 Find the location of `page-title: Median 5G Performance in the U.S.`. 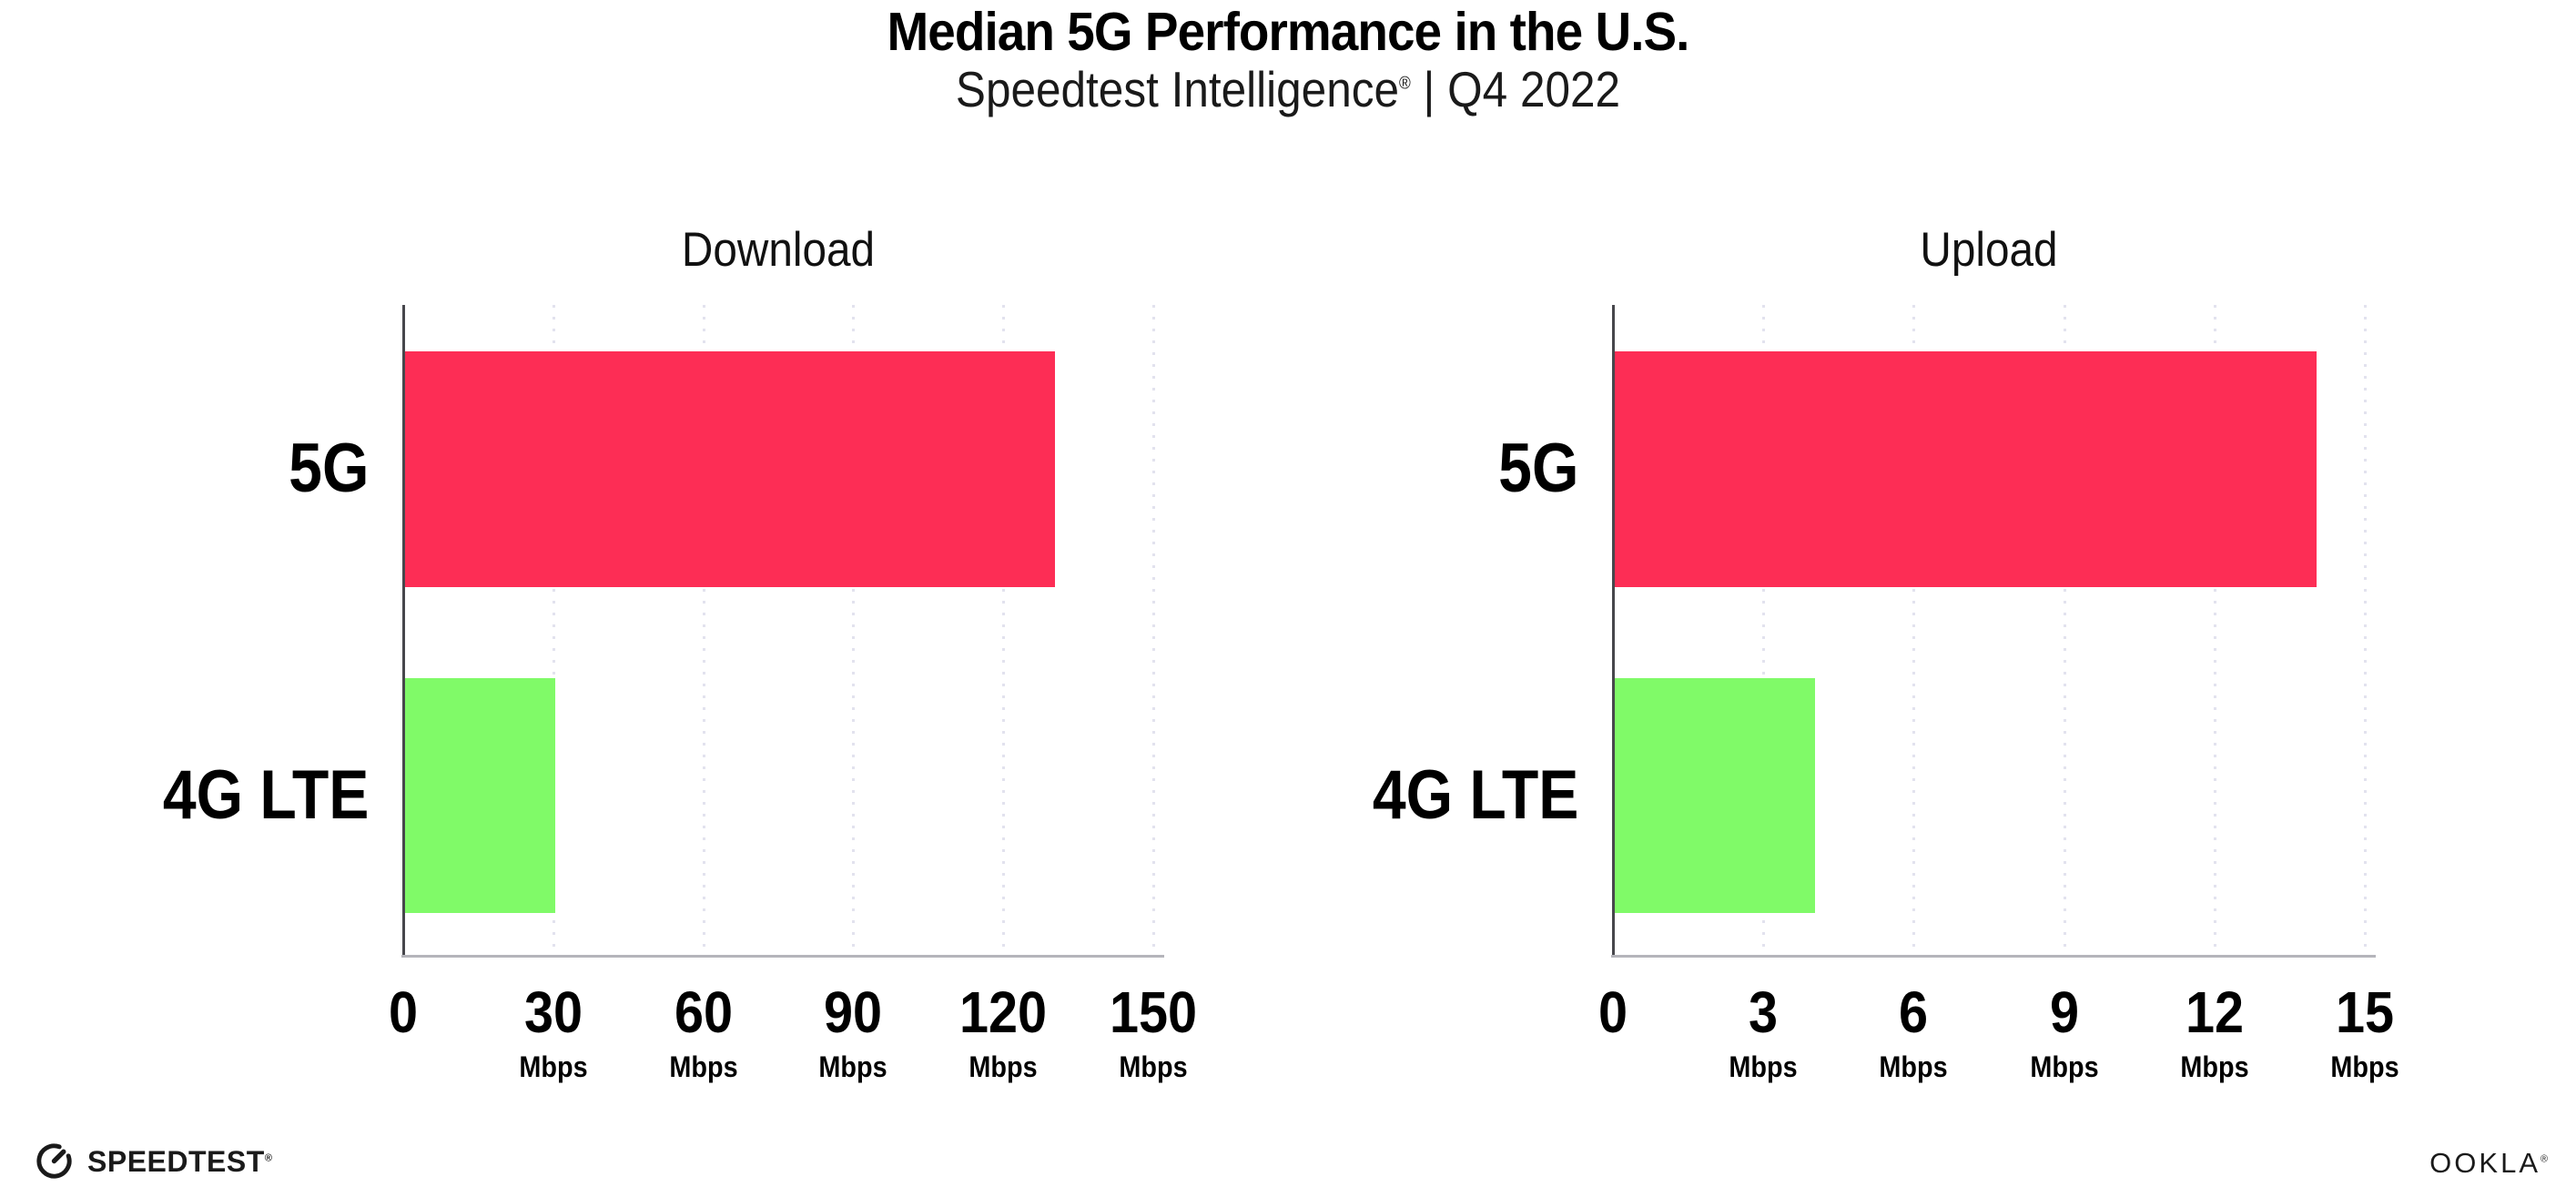

page-title: Median 5G Performance in the U.S. is located at coordinates (1288, 32).